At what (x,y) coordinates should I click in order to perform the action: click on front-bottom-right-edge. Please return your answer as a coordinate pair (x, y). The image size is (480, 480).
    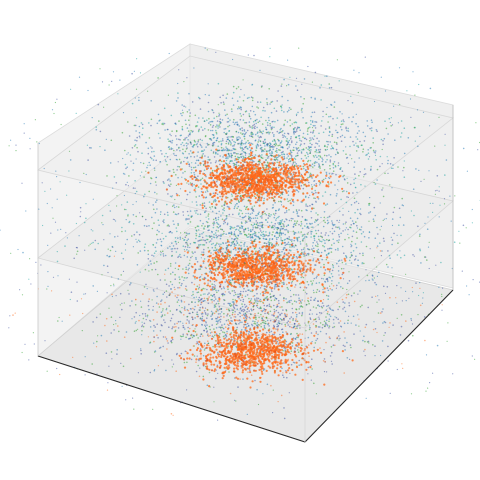
    Looking at the image, I should click on (379, 366).